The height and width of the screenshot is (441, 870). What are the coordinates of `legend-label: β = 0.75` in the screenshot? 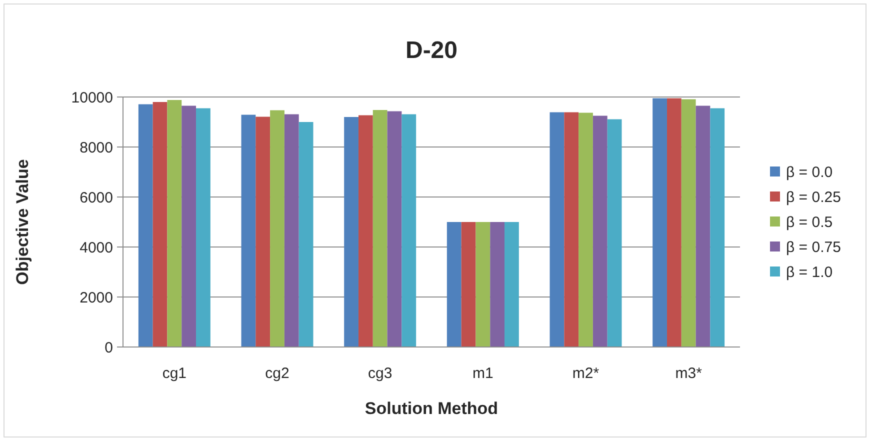 It's located at (813, 247).